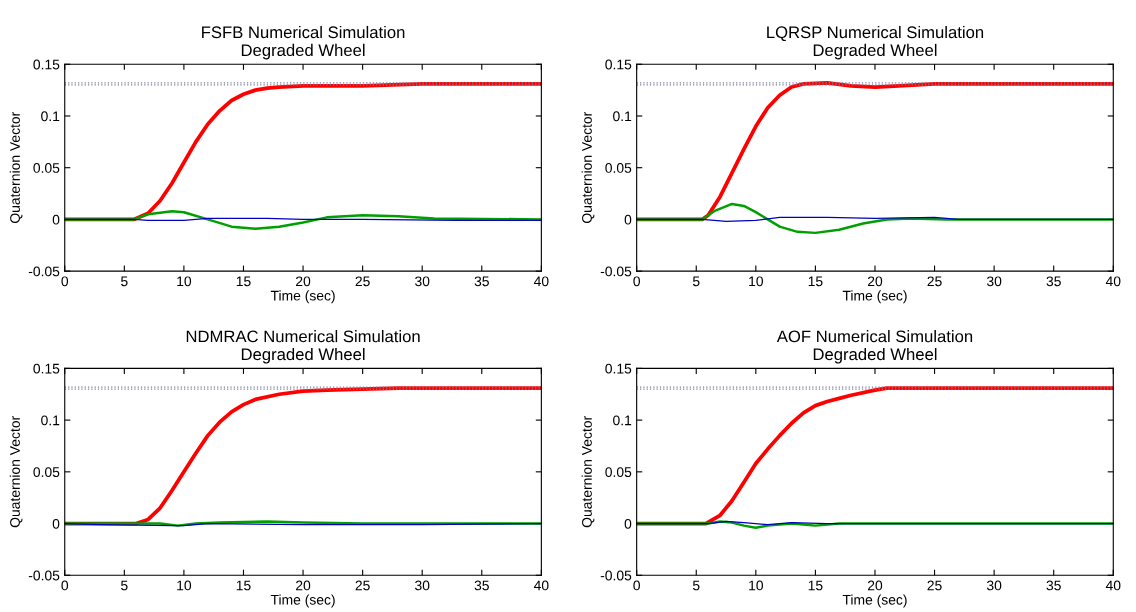 This screenshot has height=612, width=1136. I want to click on chart-title: NDMRAC Numerical Simulation Degraded Wheel, so click(303, 347).